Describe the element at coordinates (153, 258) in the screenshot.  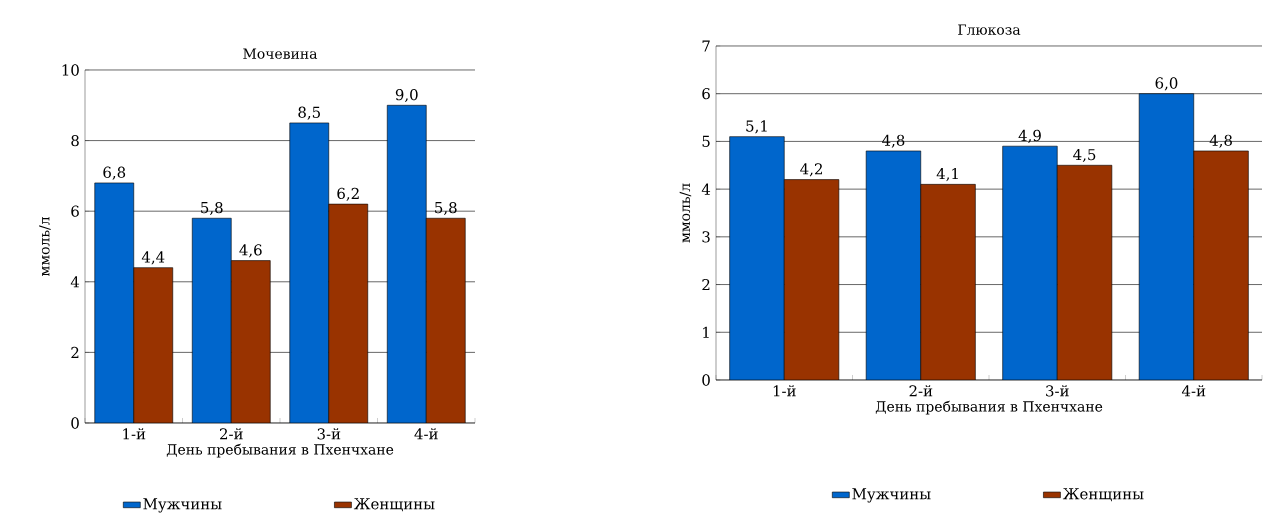
I see `data-label: 4,4` at that location.